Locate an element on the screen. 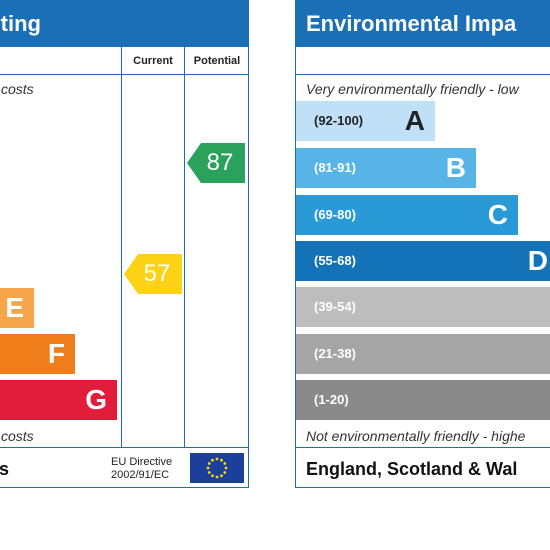  bottom-note: Not environmentally friendly - highe is located at coordinates (416, 436).